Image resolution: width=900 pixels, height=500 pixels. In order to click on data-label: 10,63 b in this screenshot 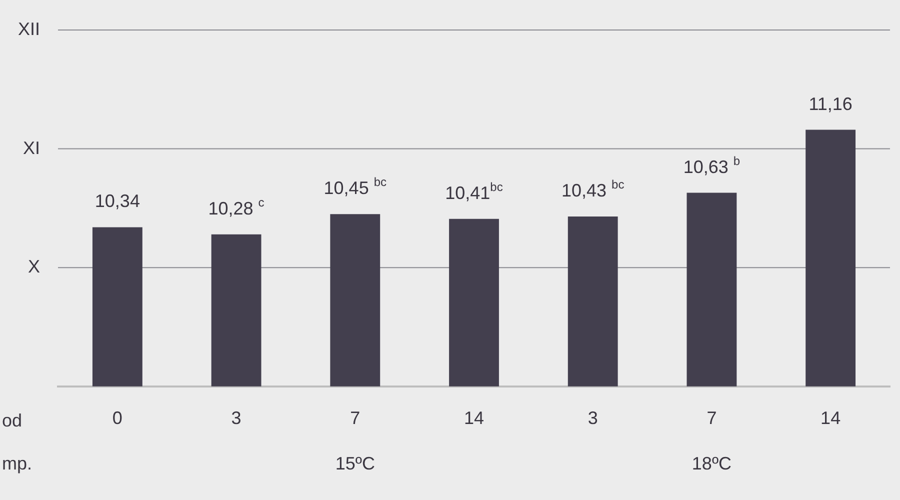, I will do `click(711, 165)`.